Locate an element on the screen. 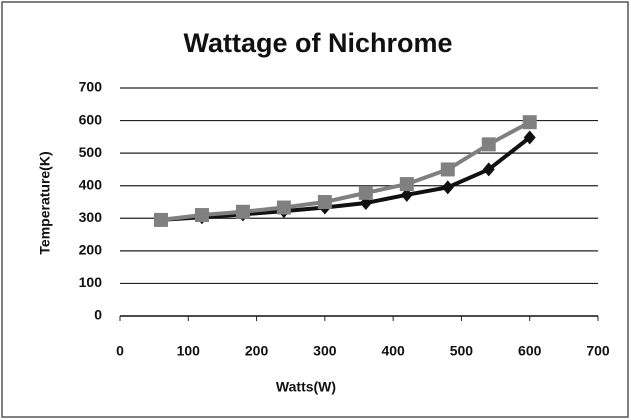 The width and height of the screenshot is (631, 420). y-tick-label: 400 is located at coordinates (91, 184).